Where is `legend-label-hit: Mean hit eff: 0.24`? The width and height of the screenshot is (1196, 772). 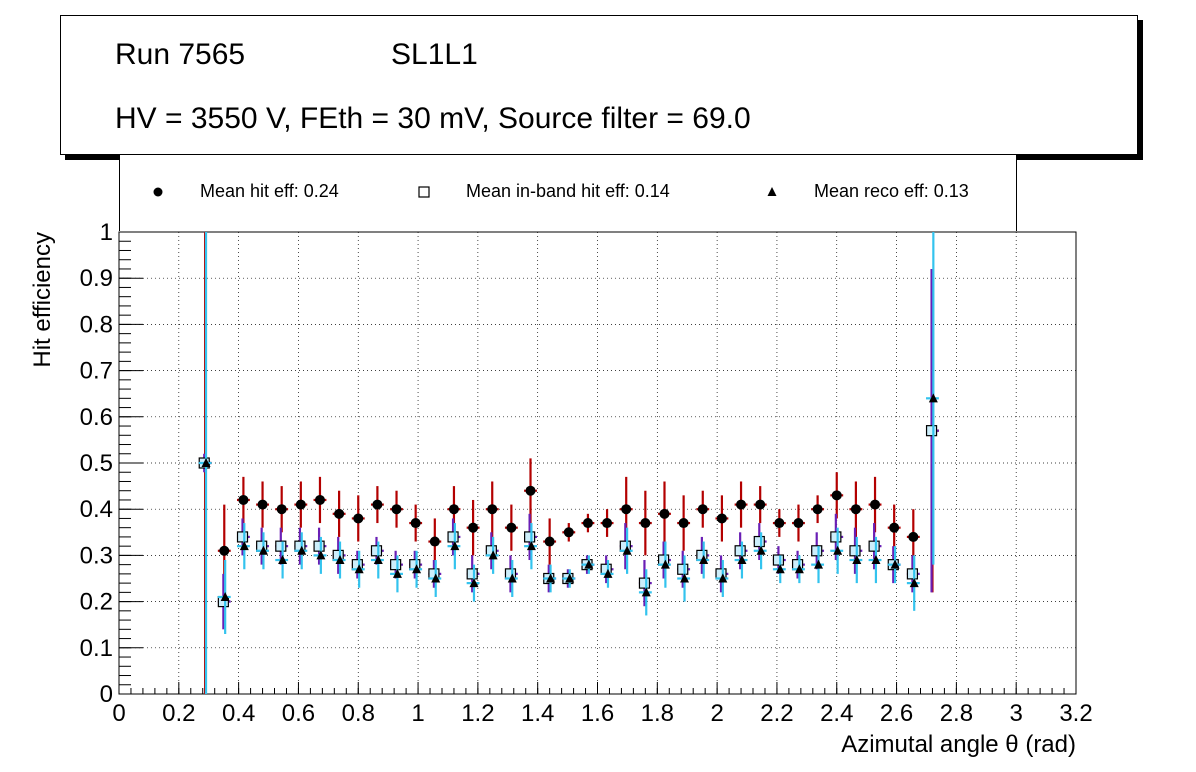
legend-label-hit: Mean hit eff: 0.24 is located at coordinates (269, 191).